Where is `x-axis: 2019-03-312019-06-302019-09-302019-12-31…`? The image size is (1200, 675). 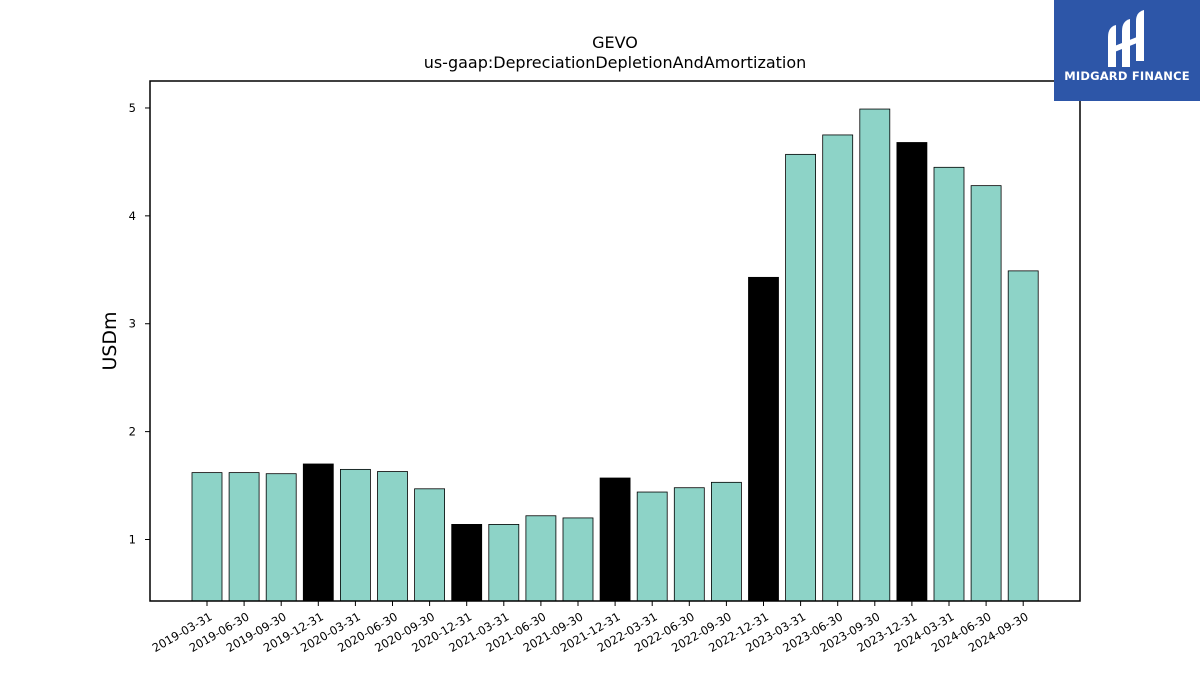 x-axis: 2019-03-312019-06-302019-09-302019-12-31… is located at coordinates (590, 628).